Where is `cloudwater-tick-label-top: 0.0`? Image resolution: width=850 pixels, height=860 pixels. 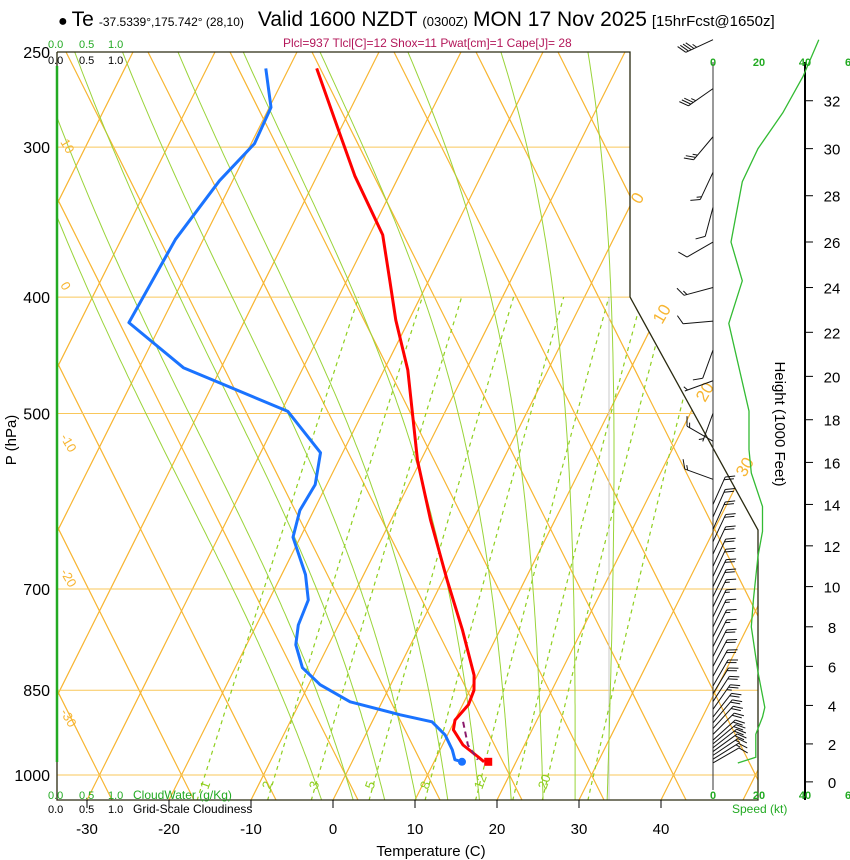
cloudwater-tick-label-top: 0.0 is located at coordinates (55, 45).